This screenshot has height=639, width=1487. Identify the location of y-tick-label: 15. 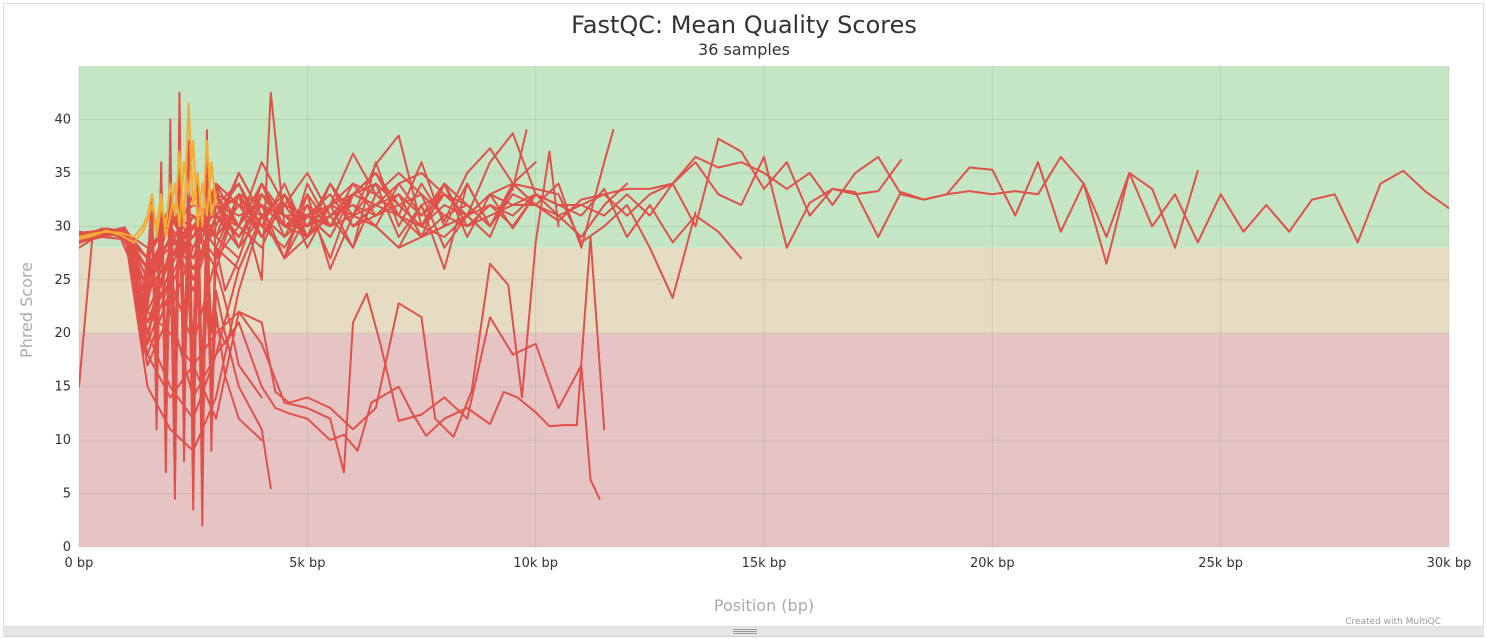
(62, 387).